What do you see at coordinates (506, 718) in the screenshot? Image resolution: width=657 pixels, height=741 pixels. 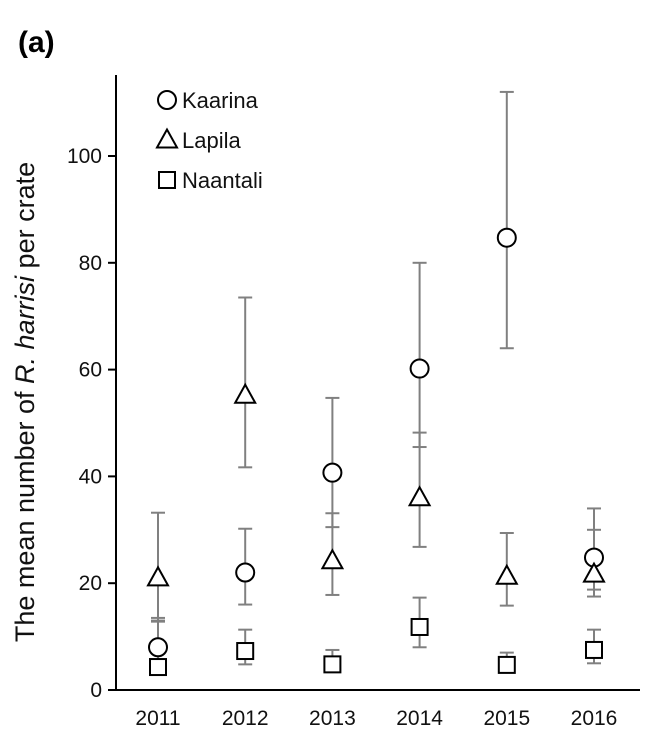 I see `x-tick-label: 2015` at bounding box center [506, 718].